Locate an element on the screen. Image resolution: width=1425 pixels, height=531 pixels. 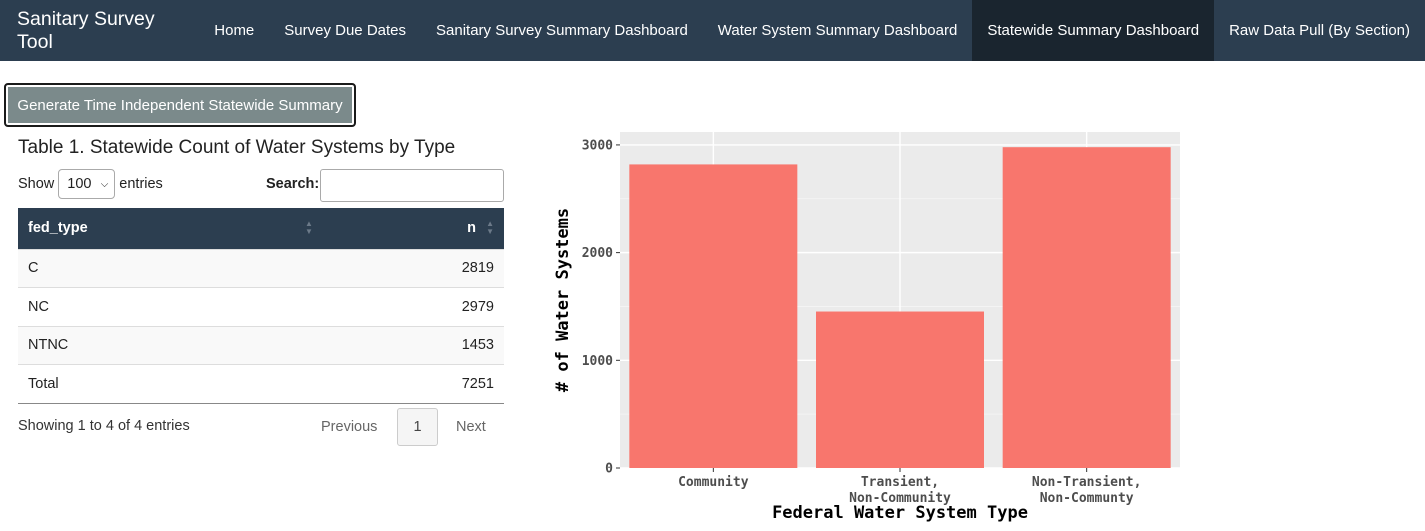
nav-statewide-summary: Statewide Summary Dashboard is located at coordinates (1093, 30).